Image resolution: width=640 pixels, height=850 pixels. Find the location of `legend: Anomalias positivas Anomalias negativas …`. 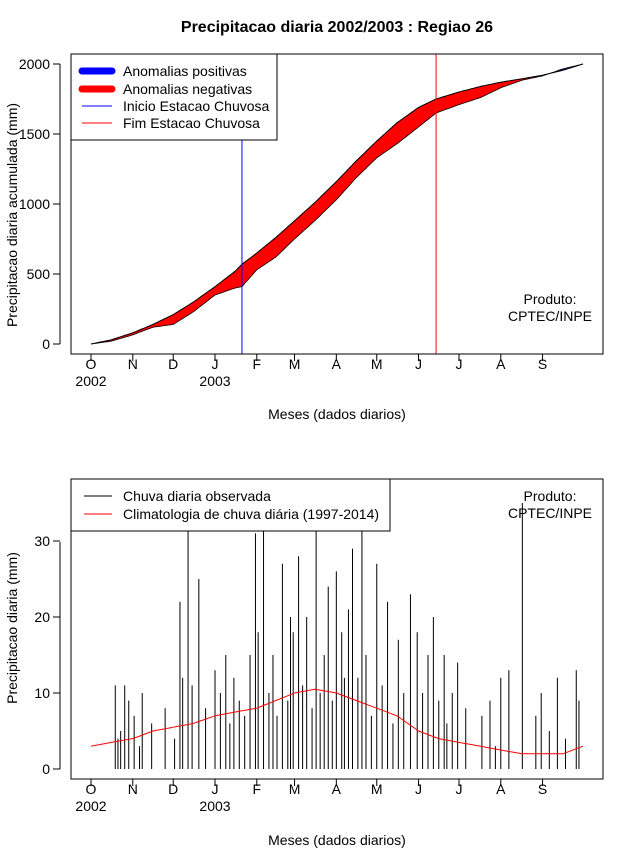

legend: Anomalias positivas Anomalias negativas … is located at coordinates (174, 97).